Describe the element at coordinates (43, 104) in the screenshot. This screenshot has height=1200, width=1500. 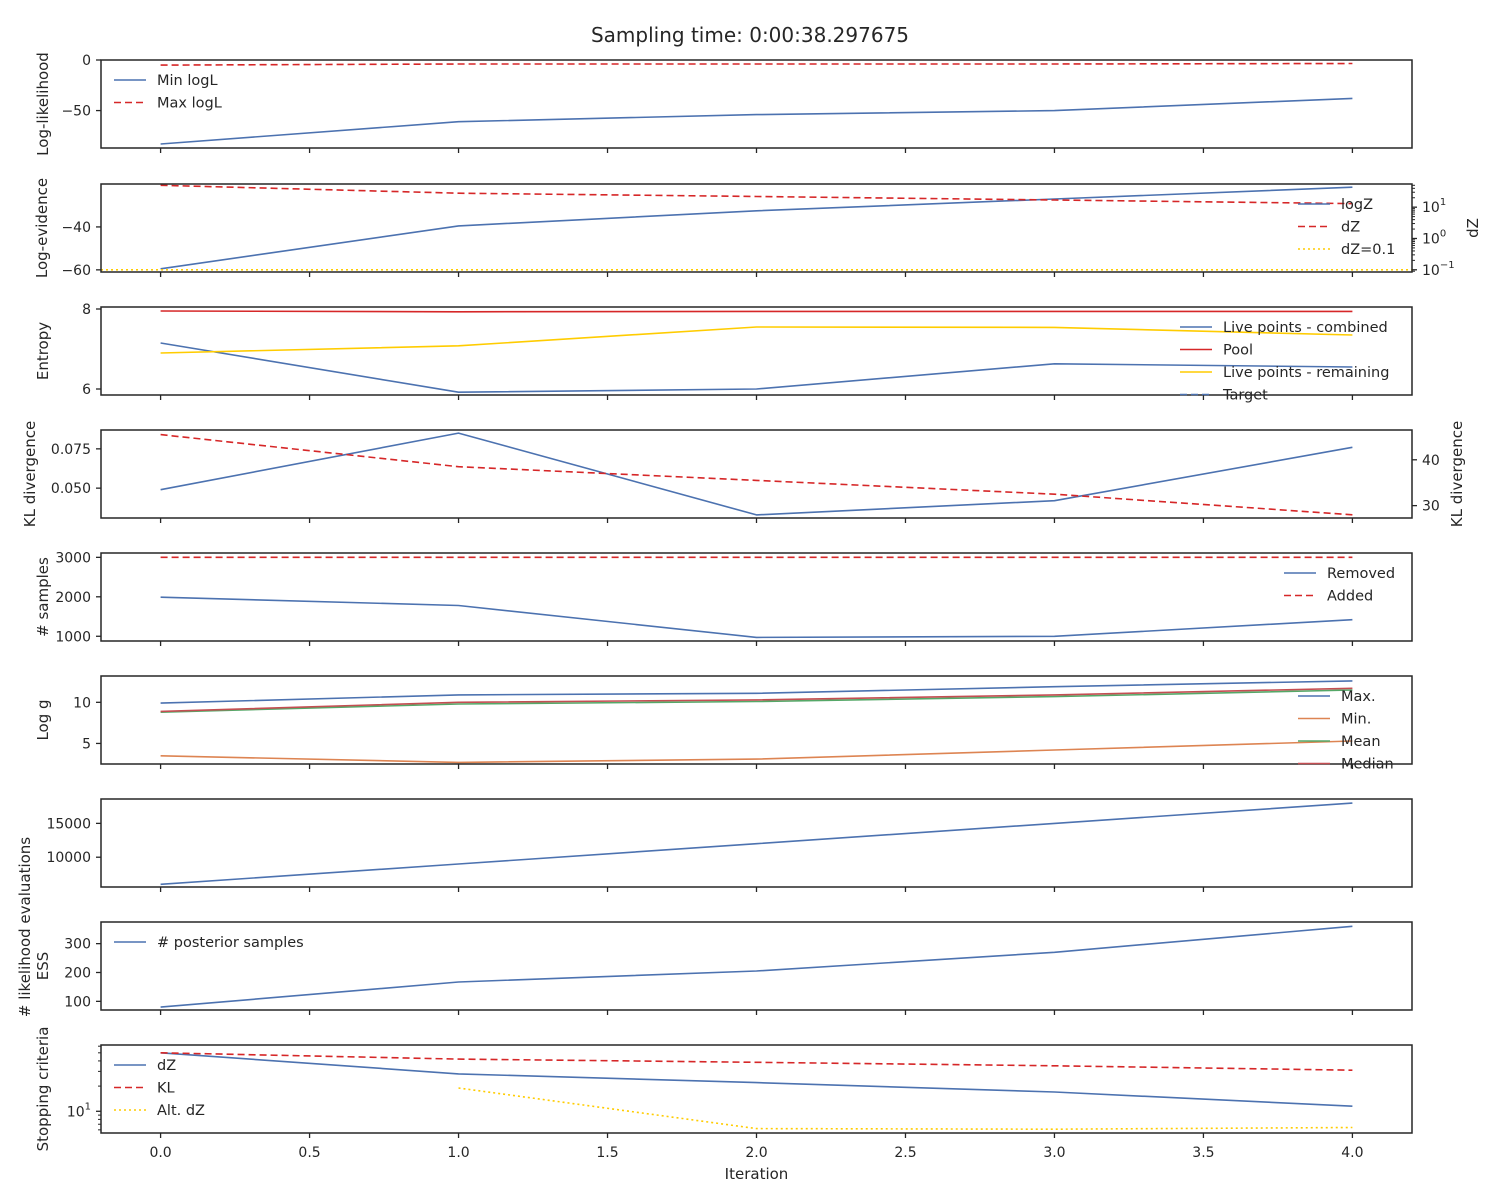
I see `y-axis-label: Log-likelihood` at that location.